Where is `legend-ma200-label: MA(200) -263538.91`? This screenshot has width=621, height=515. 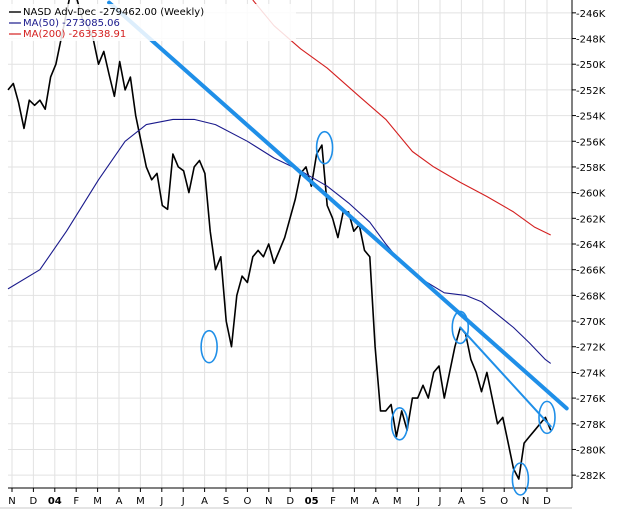
legend-ma200-label: MA(200) -263538.91 is located at coordinates (74, 34).